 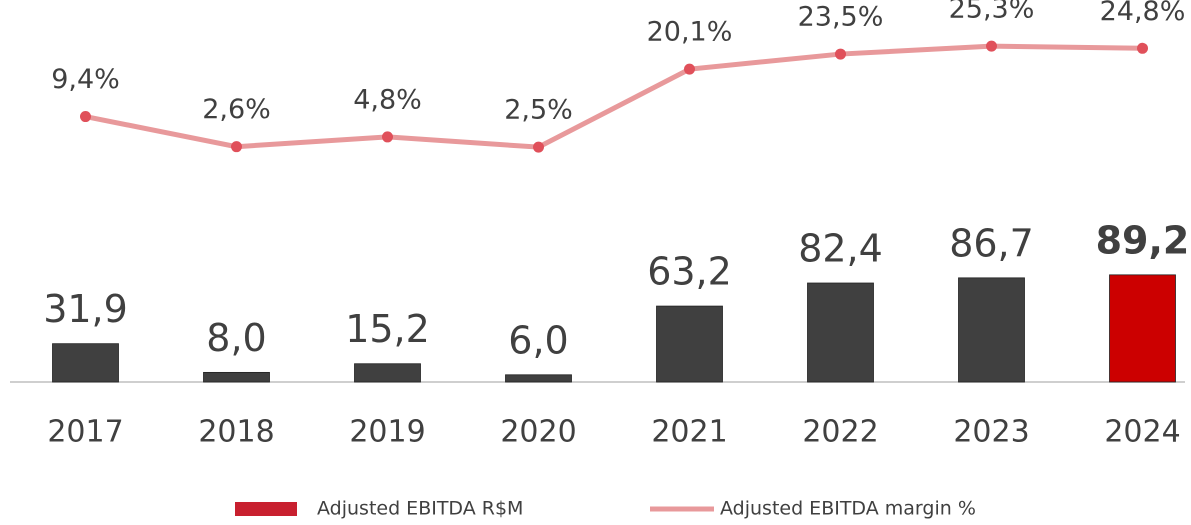 What do you see at coordinates (538, 110) in the screenshot?
I see `line-label: 2,5%` at bounding box center [538, 110].